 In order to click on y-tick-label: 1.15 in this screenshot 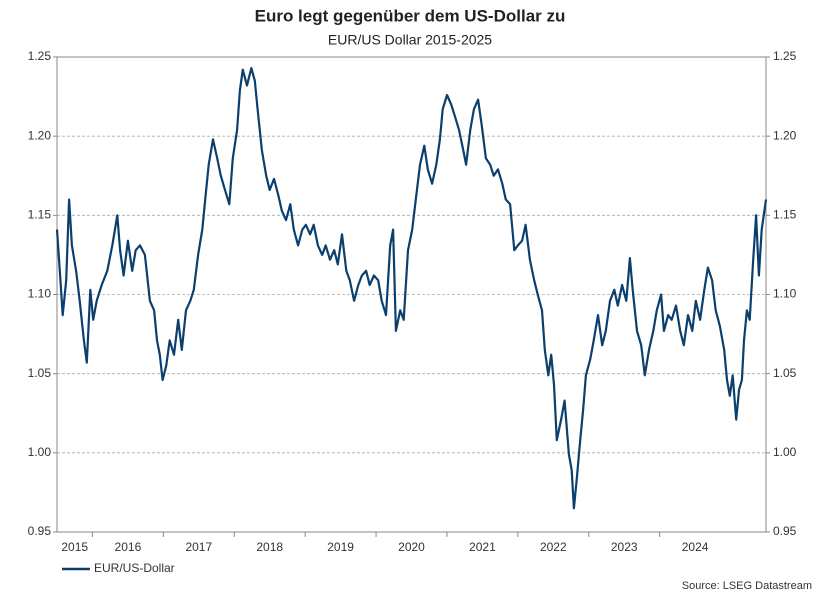, I will do `click(40, 215)`.